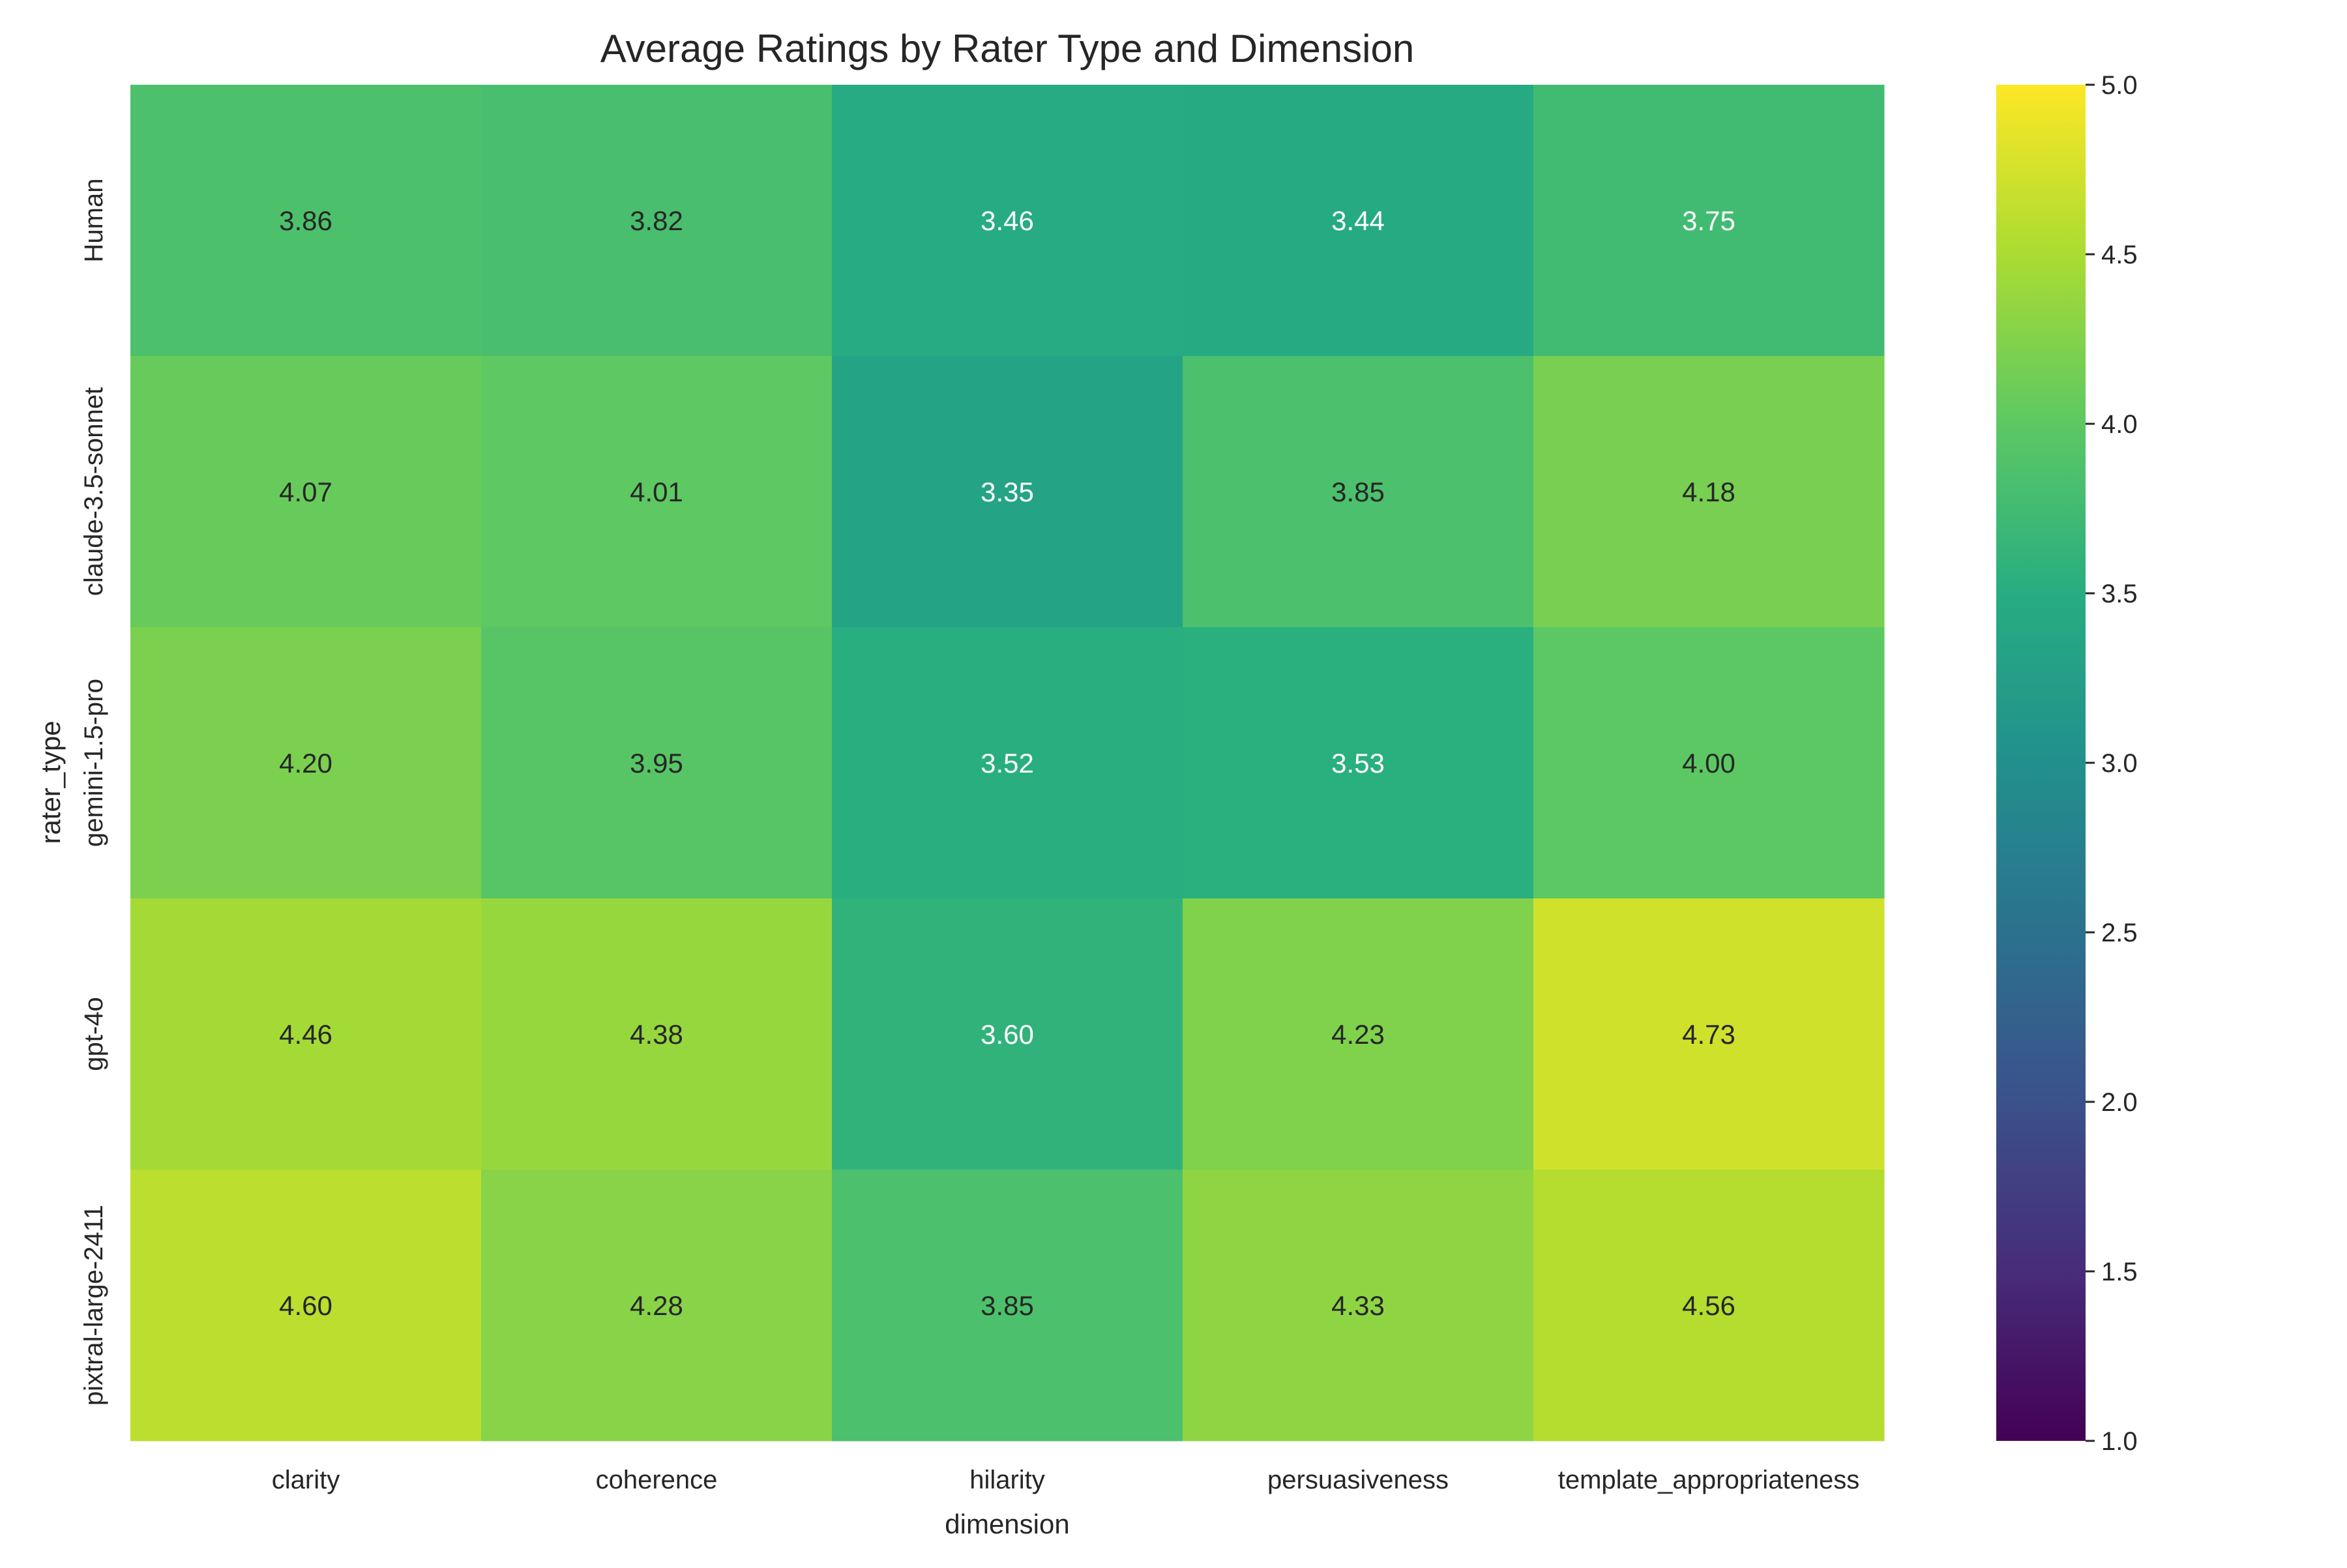  I want to click on x-tick-label: clarity, so click(306, 1480).